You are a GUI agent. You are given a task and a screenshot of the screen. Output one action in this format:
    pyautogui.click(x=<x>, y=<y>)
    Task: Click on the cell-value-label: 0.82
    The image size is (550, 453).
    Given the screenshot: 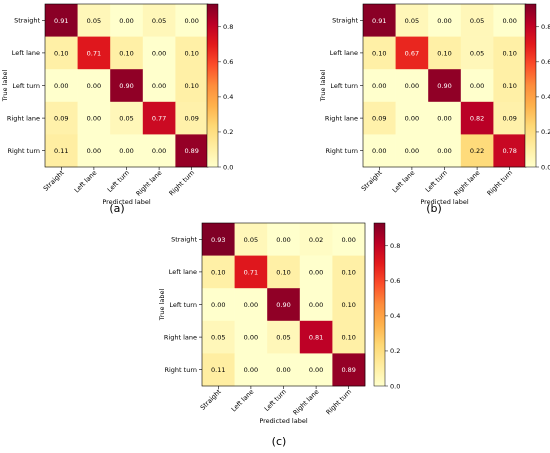 What is the action you would take?
    pyautogui.click(x=477, y=119)
    